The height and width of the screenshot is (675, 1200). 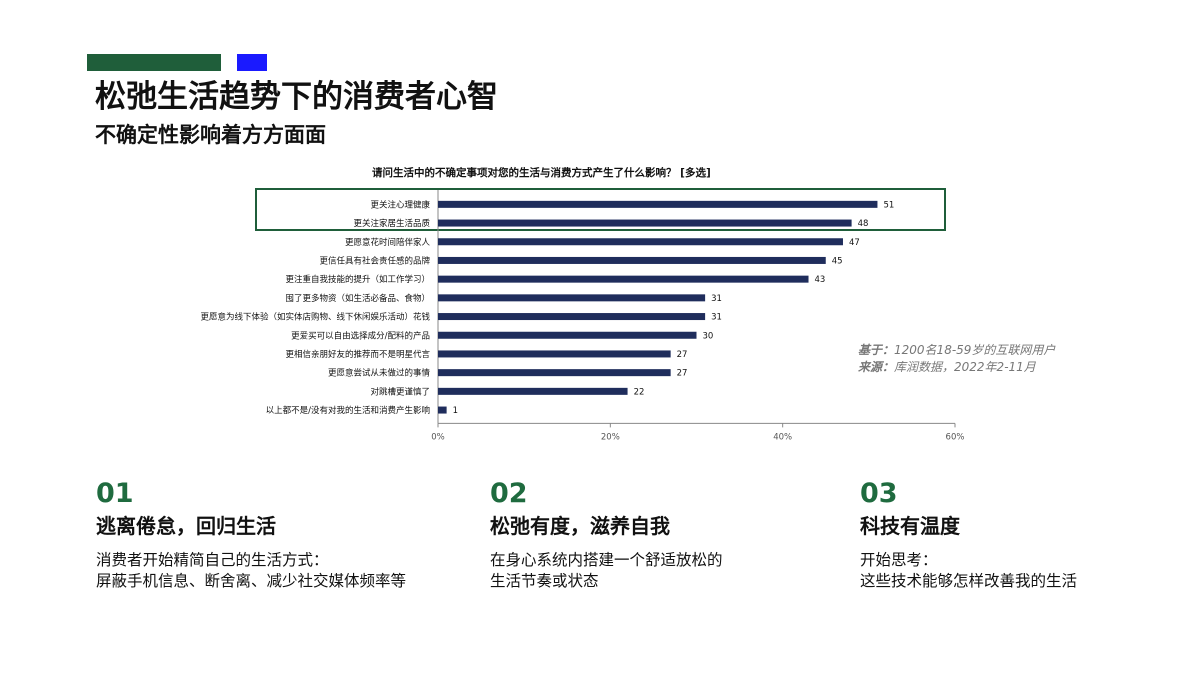 What do you see at coordinates (438, 437) in the screenshot?
I see `x-tick-label: 0%` at bounding box center [438, 437].